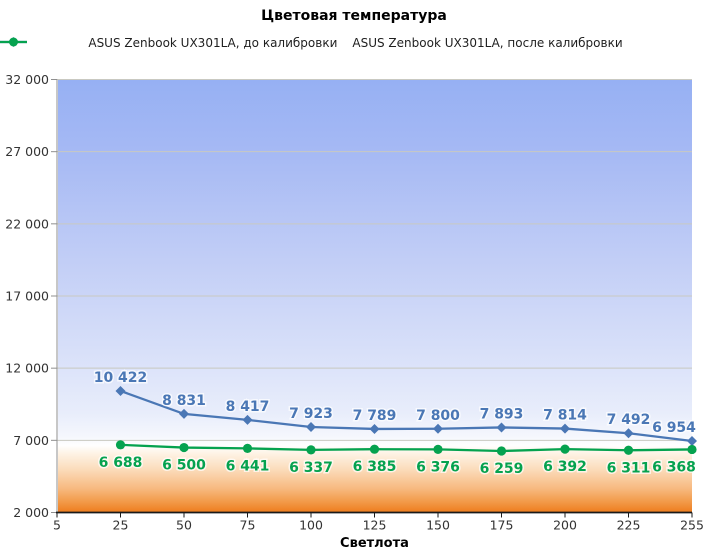 Image resolution: width=708 pixels, height=555 pixels. What do you see at coordinates (27, 223) in the screenshot?
I see `y-tick-label: 22 000` at bounding box center [27, 223].